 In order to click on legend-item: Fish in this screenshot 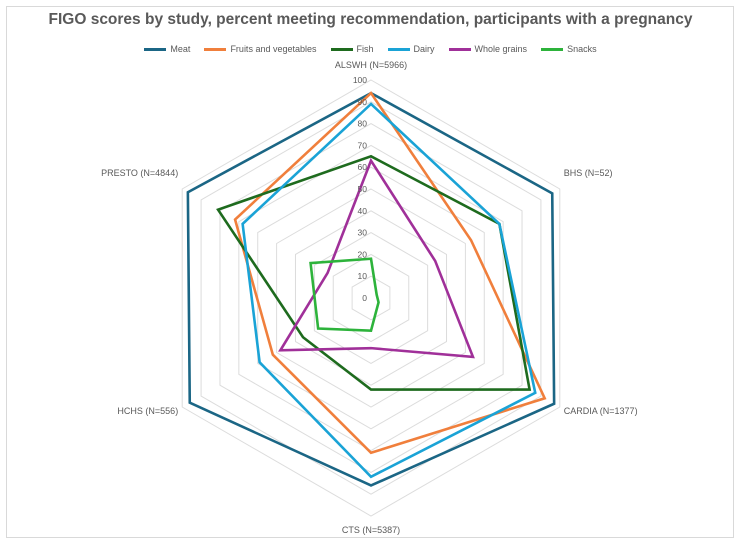, I will do `click(352, 49)`.